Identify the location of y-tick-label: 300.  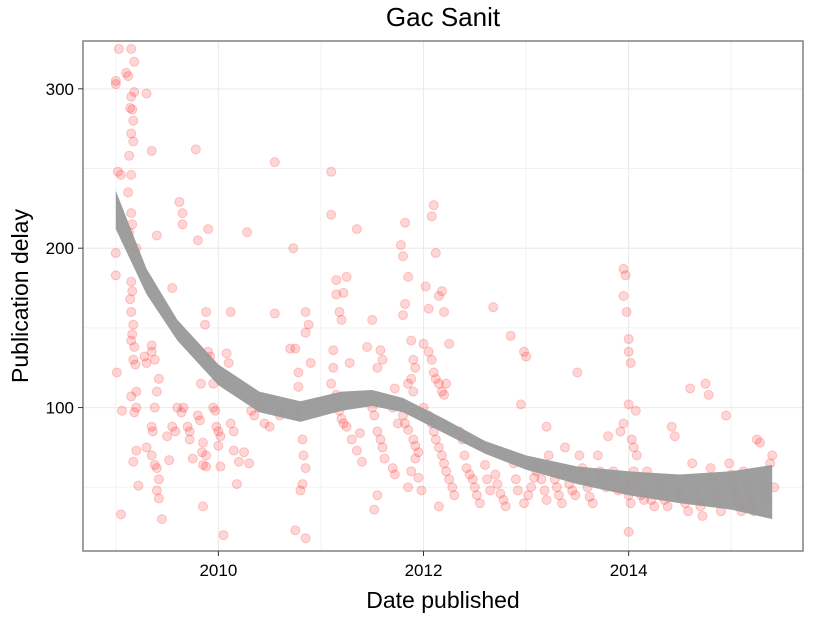
(60, 89).